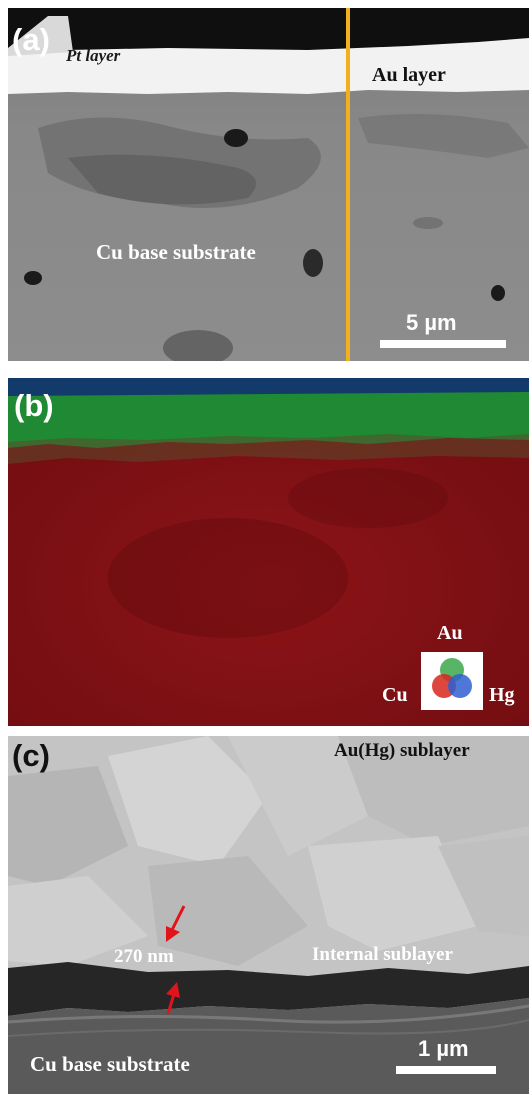 The image size is (531, 1097). Describe the element at coordinates (446, 1070) in the screenshot. I see `scale-bar-c` at that location.